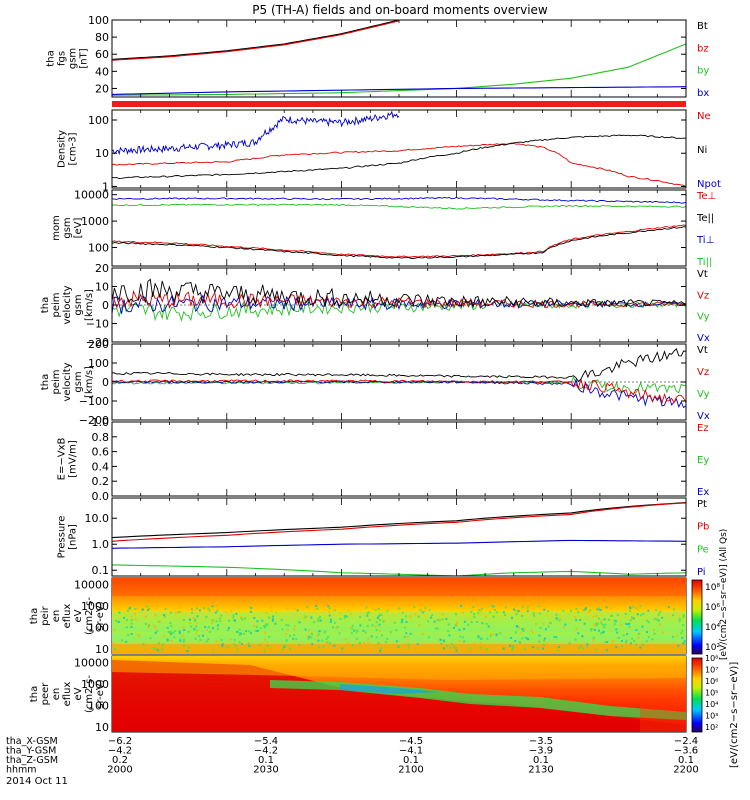 Image resolution: width=750 pixels, height=800 pixels. I want to click on y-tick-label: 1.0, so click(101, 544).